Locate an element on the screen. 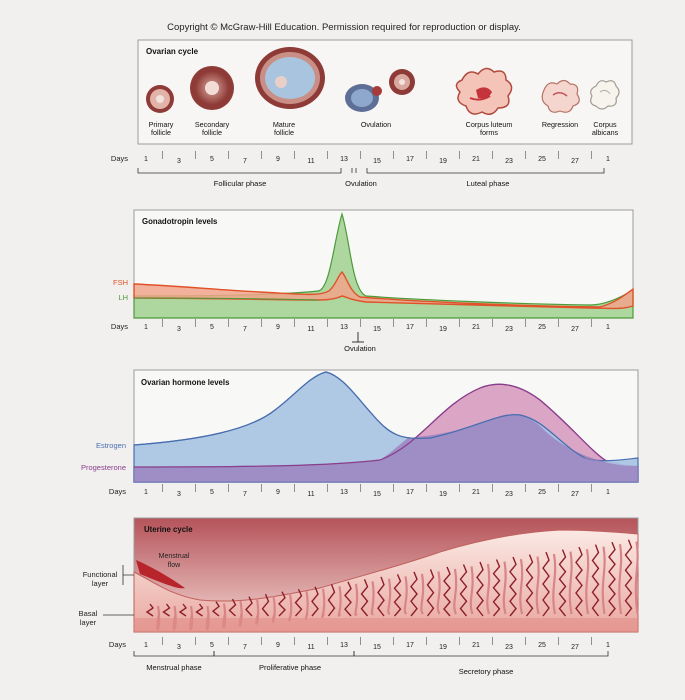 This screenshot has width=685, height=700. stage-label-secondary-2: follicle is located at coordinates (212, 132).